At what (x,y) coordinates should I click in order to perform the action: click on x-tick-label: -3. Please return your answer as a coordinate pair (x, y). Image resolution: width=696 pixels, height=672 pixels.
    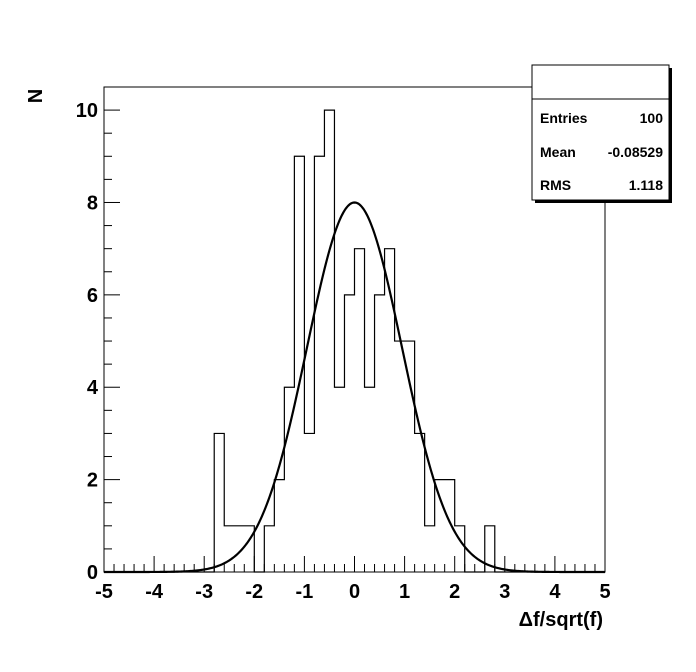
    Looking at the image, I should click on (204, 592).